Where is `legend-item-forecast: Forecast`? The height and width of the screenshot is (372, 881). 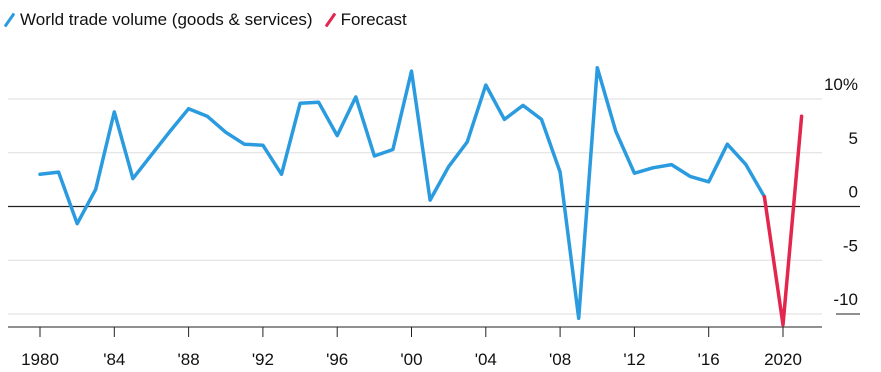
legend-item-forecast: Forecast is located at coordinates (365, 20).